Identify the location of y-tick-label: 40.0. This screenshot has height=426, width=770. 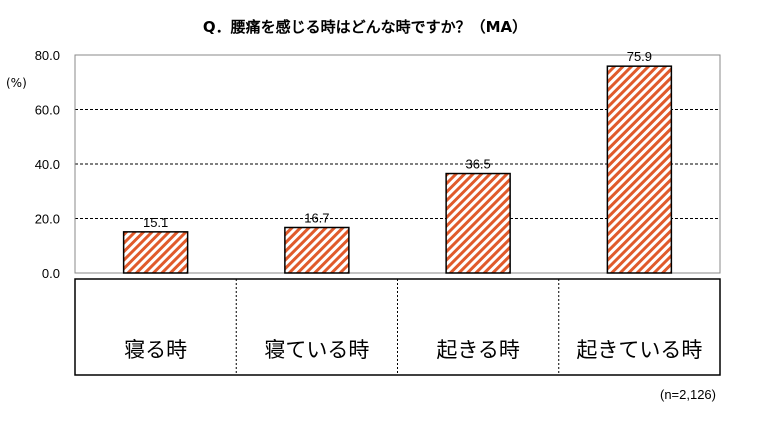
(47, 164).